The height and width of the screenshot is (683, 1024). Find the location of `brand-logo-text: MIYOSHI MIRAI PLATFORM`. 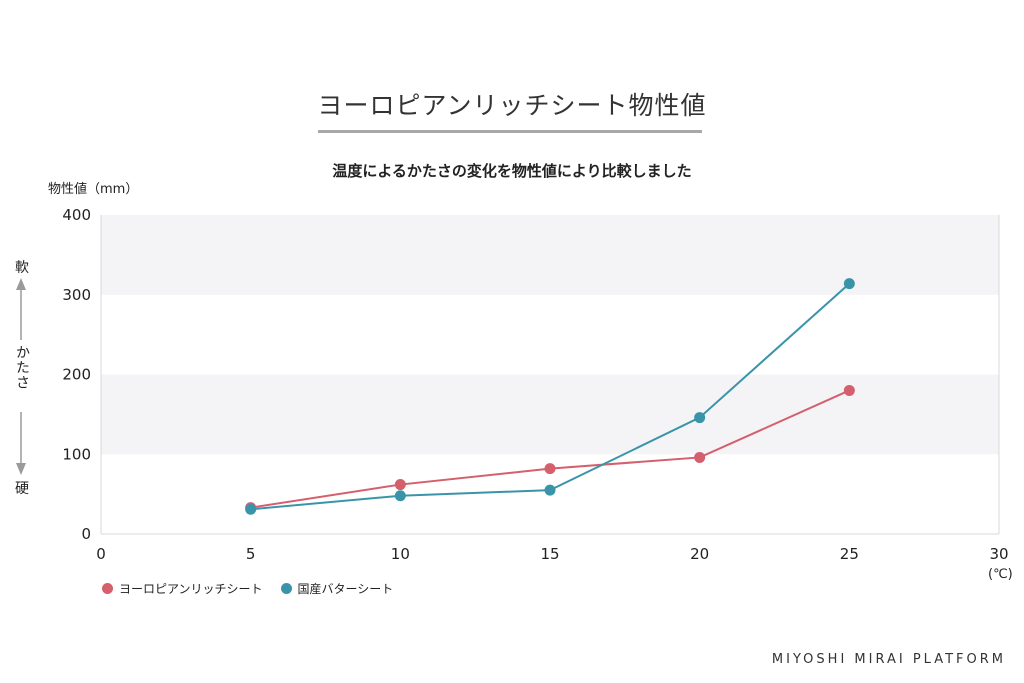

brand-logo-text: MIYOSHI MIRAI PLATFORM is located at coordinates (888, 659).